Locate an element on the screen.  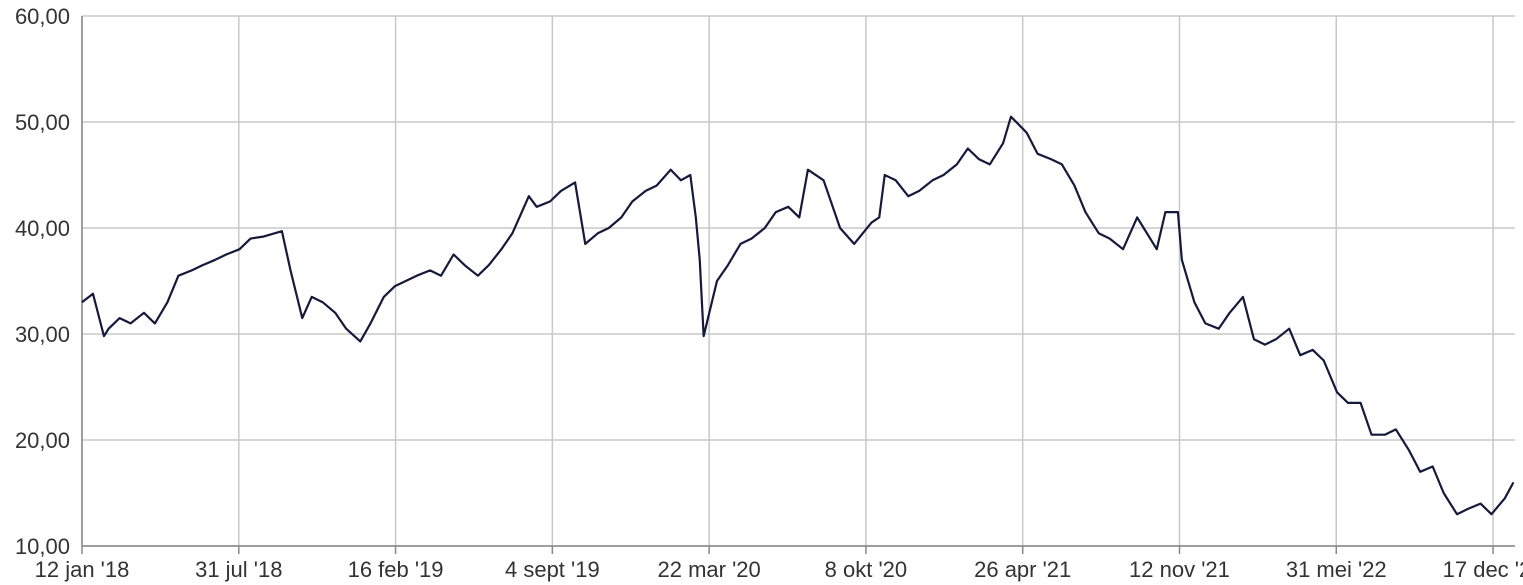
x-tick-label: 8 okt '20 is located at coordinates (866, 569).